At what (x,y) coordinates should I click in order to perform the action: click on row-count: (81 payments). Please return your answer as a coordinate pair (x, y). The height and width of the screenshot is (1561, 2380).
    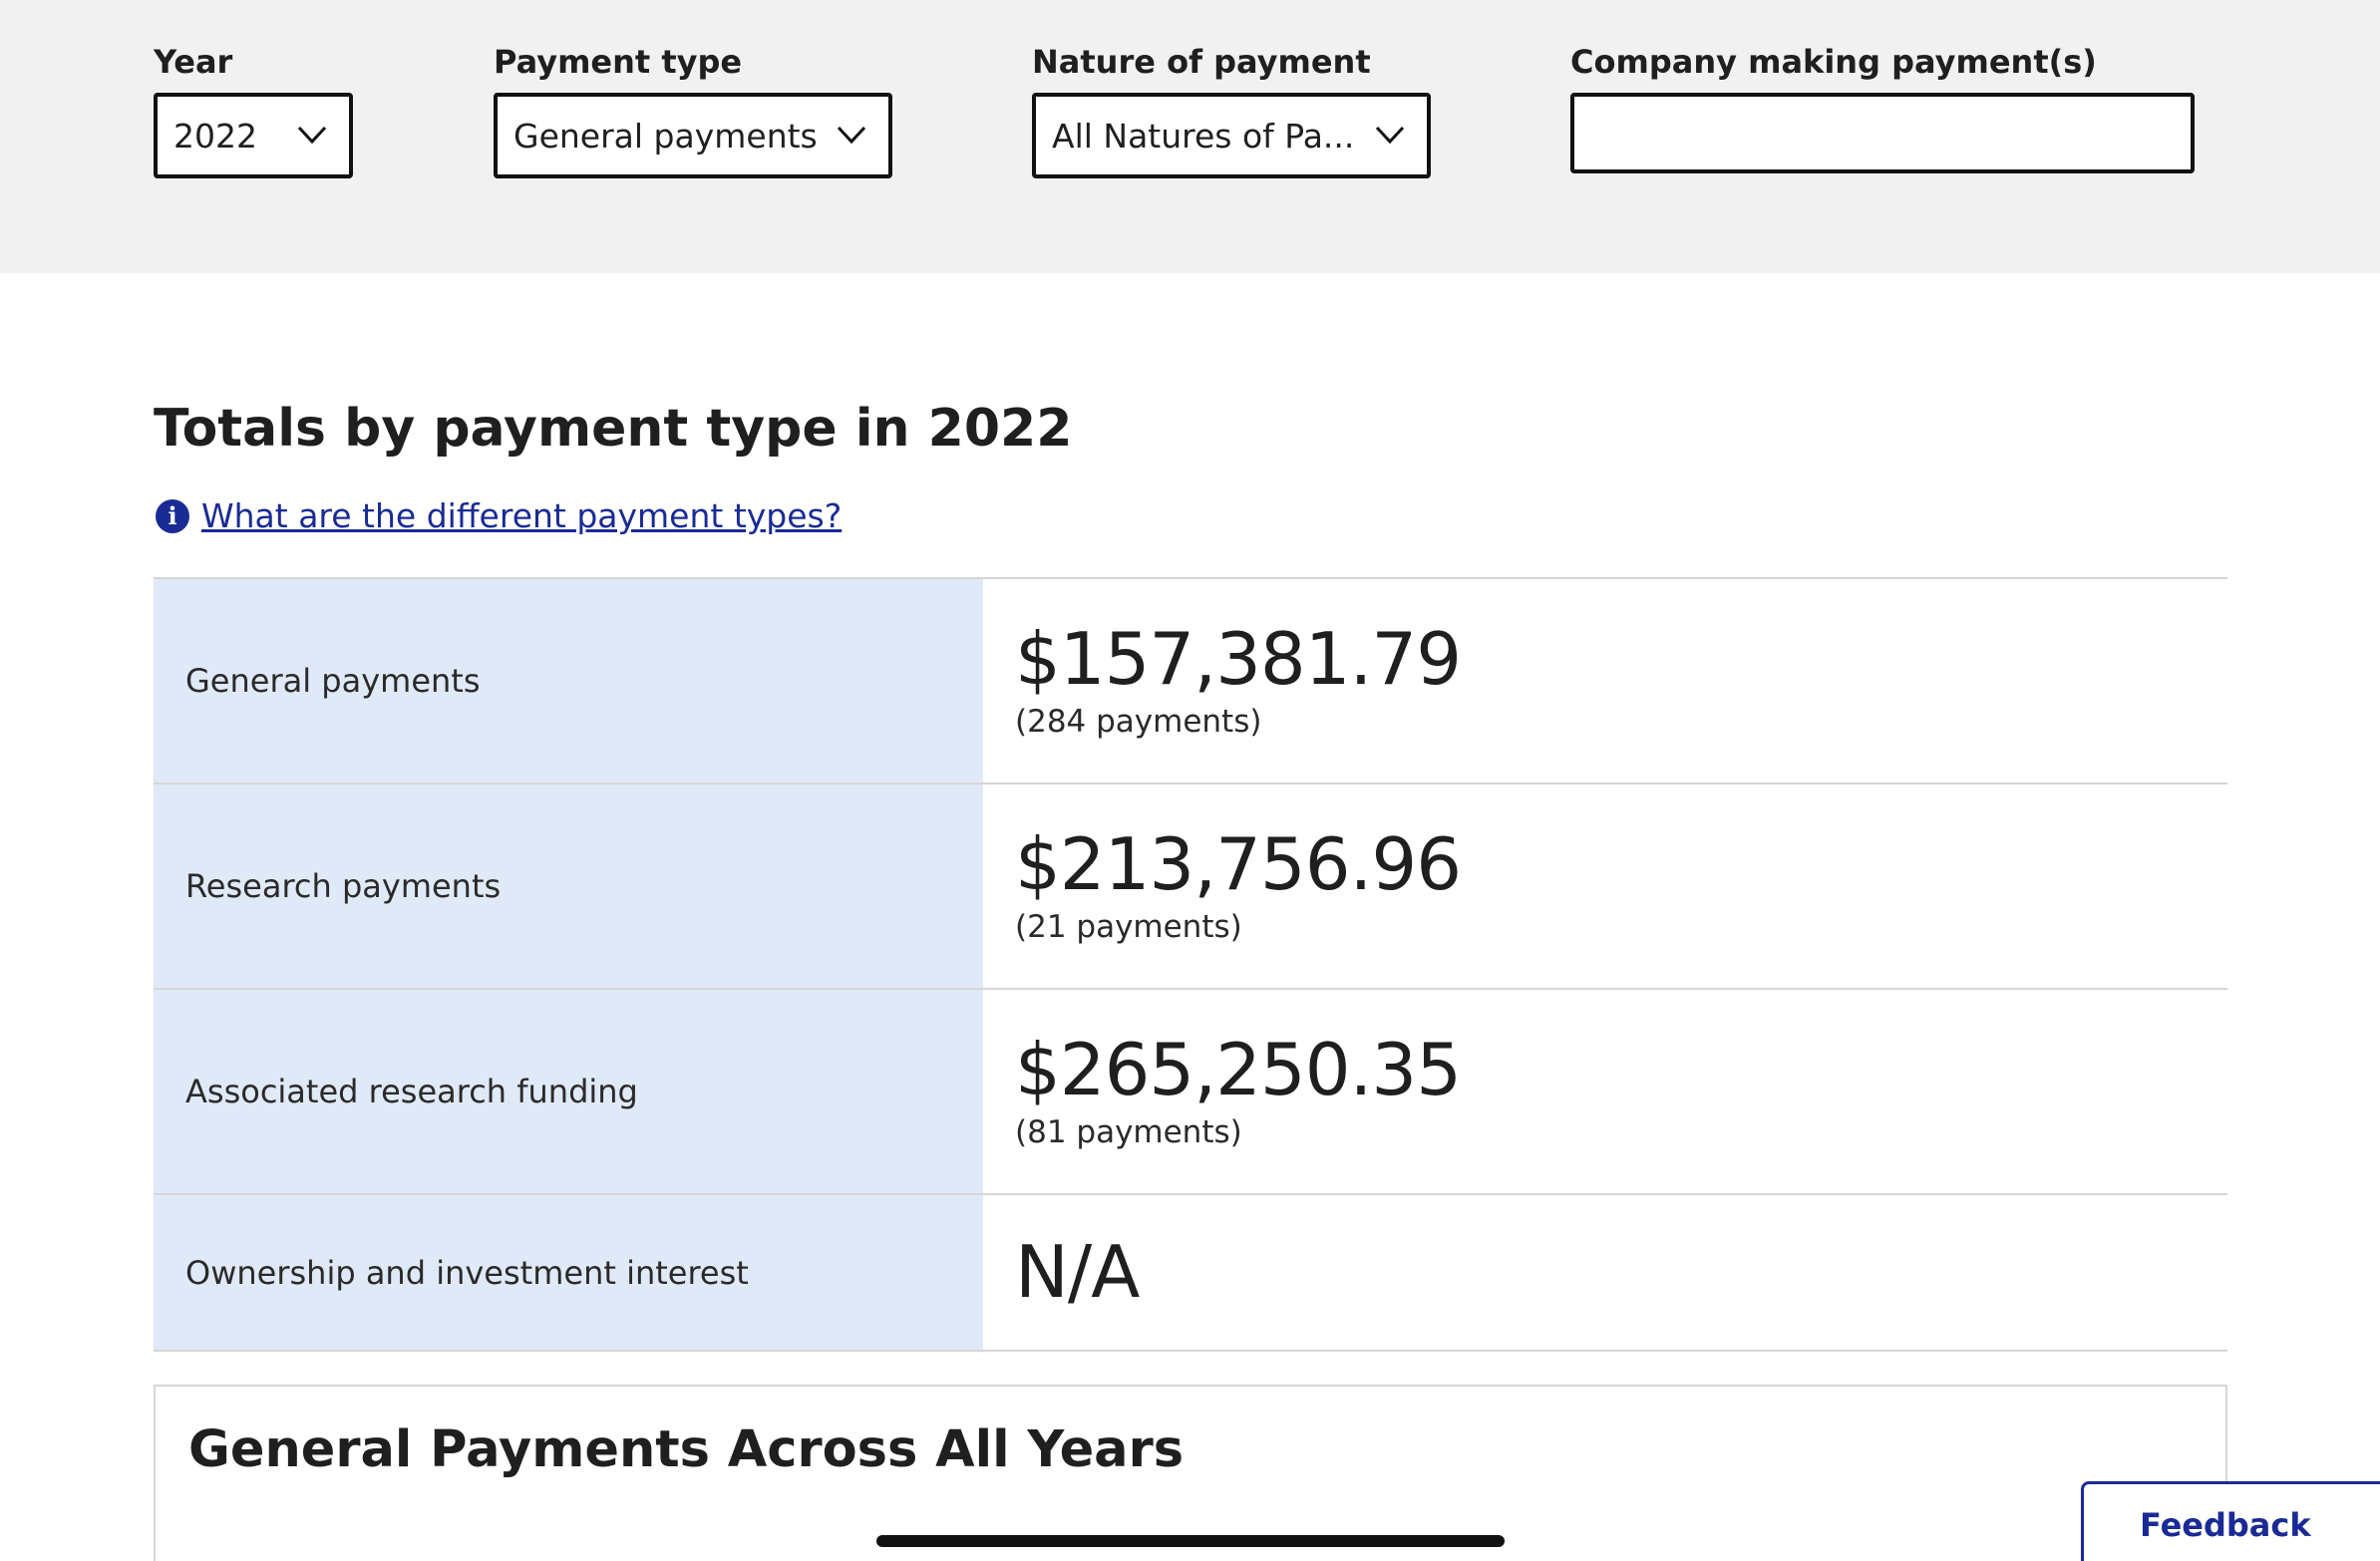
    Looking at the image, I should click on (1128, 1131).